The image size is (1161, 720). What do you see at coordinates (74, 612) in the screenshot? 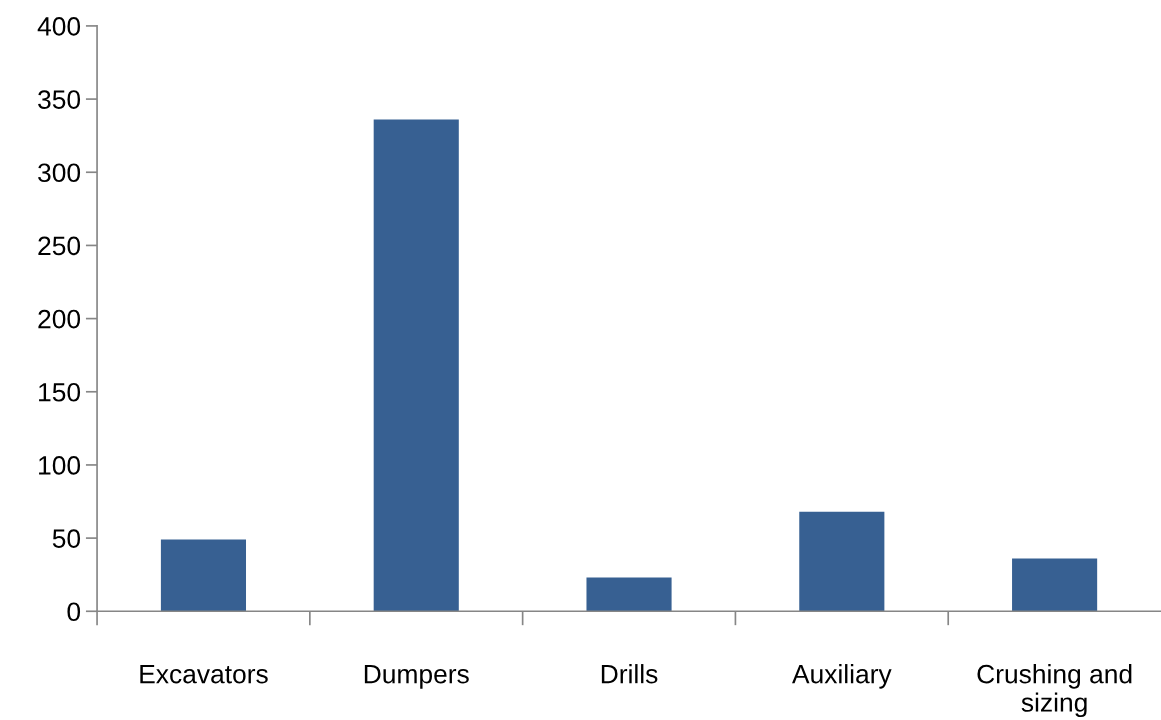
I see `y-tick-label: 0` at bounding box center [74, 612].